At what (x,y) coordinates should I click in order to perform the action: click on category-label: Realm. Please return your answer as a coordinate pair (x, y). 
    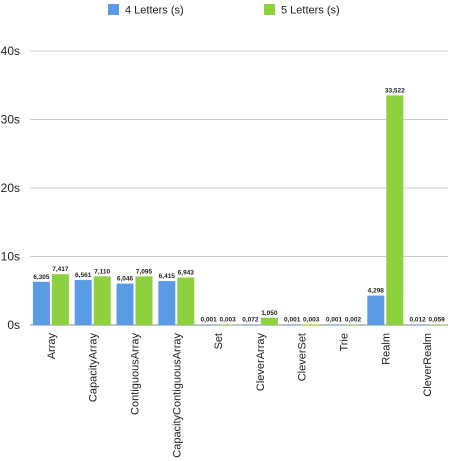
    Looking at the image, I should click on (386, 349).